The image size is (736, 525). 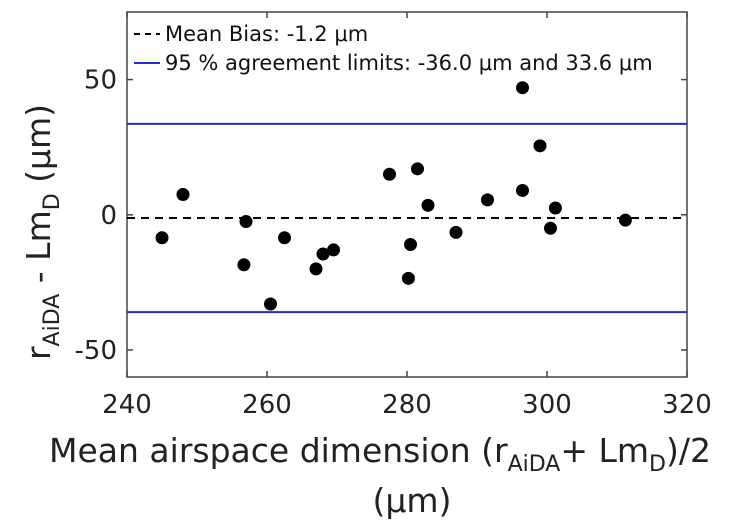 I want to click on x-axis-label-sub1: AiDA, so click(x=534, y=464).